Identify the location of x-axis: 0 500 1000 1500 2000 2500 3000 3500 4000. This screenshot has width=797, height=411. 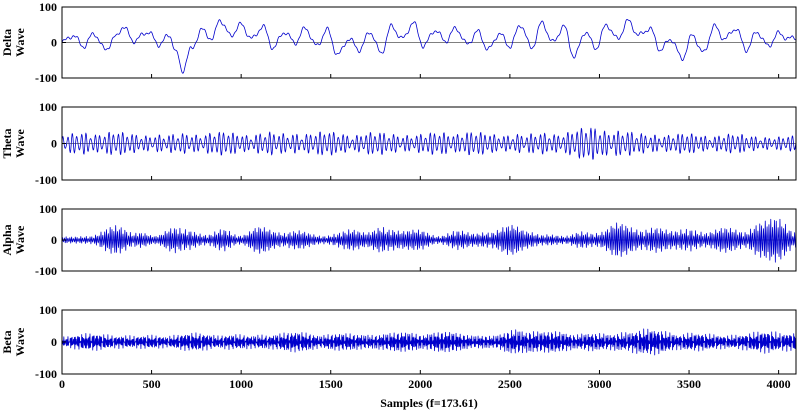
(425, 384).